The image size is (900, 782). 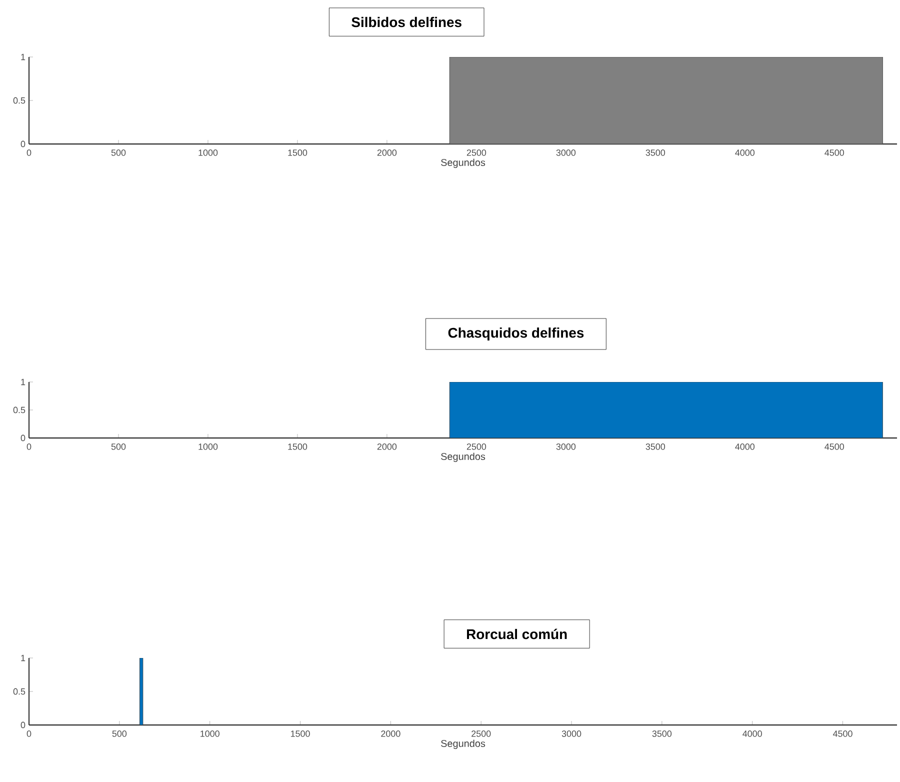 What do you see at coordinates (516, 334) in the screenshot?
I see `chart-title: Chasquidos delfines` at bounding box center [516, 334].